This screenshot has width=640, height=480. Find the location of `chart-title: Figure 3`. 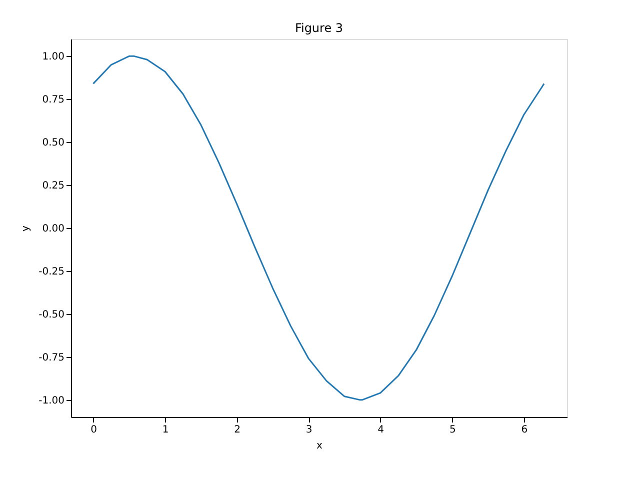

chart-title: Figure 3 is located at coordinates (319, 28).